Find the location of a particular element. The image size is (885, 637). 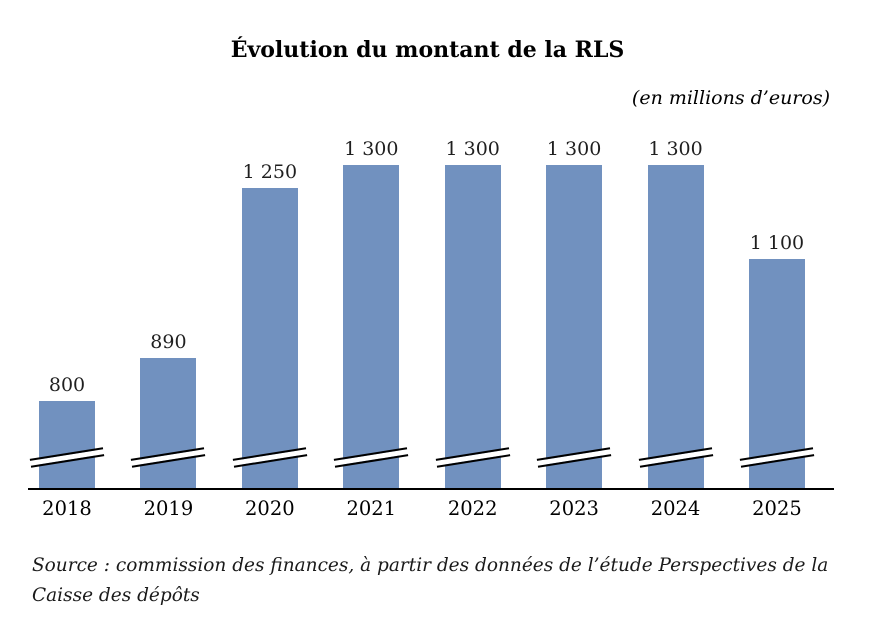

bar-value-label-2025: 1 100 is located at coordinates (777, 243).